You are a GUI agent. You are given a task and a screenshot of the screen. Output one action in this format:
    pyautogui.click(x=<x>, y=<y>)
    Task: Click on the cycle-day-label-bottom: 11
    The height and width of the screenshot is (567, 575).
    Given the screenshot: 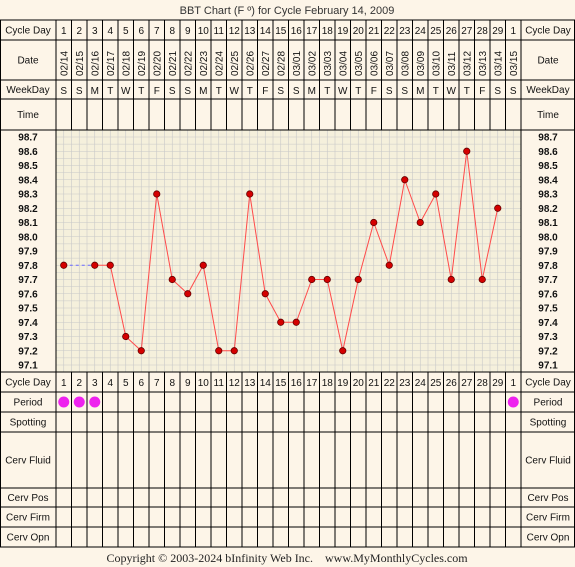 What is the action you would take?
    pyautogui.click(x=219, y=383)
    